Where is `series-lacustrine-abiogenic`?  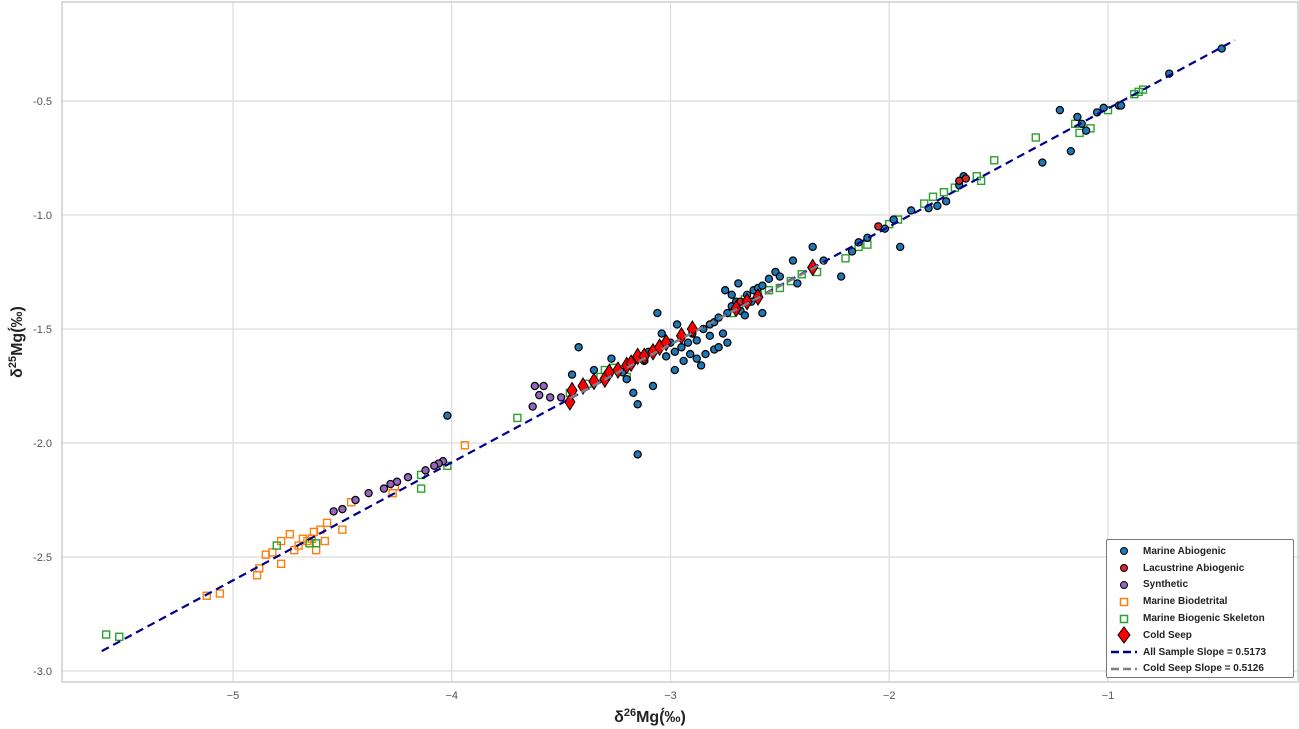
series-lacustrine-abiogenic is located at coordinates (853, 240).